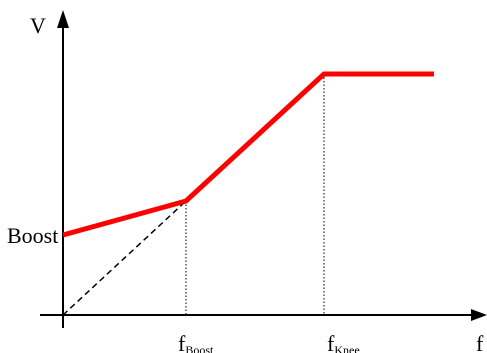 The height and width of the screenshot is (353, 487). What do you see at coordinates (479, 315) in the screenshot?
I see `x-axis-arrowhead` at bounding box center [479, 315].